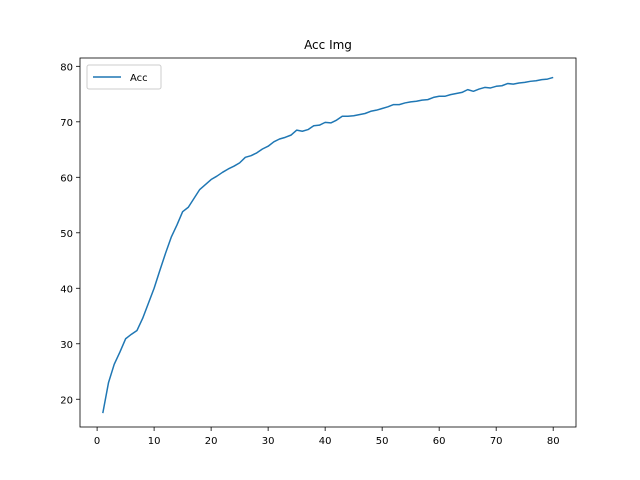 The height and width of the screenshot is (480, 640). Describe the element at coordinates (553, 441) in the screenshot. I see `x-tick-label: 80` at that location.